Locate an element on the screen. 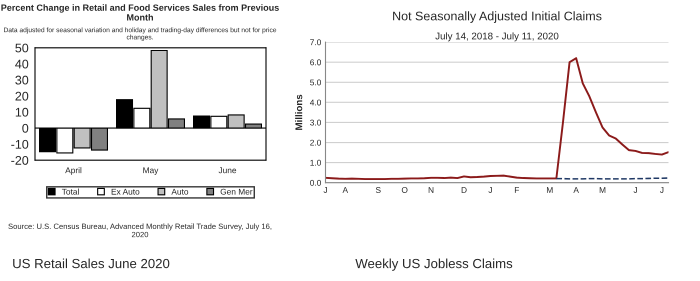 This screenshot has width=700, height=281. x-tick-label: D is located at coordinates (464, 190).